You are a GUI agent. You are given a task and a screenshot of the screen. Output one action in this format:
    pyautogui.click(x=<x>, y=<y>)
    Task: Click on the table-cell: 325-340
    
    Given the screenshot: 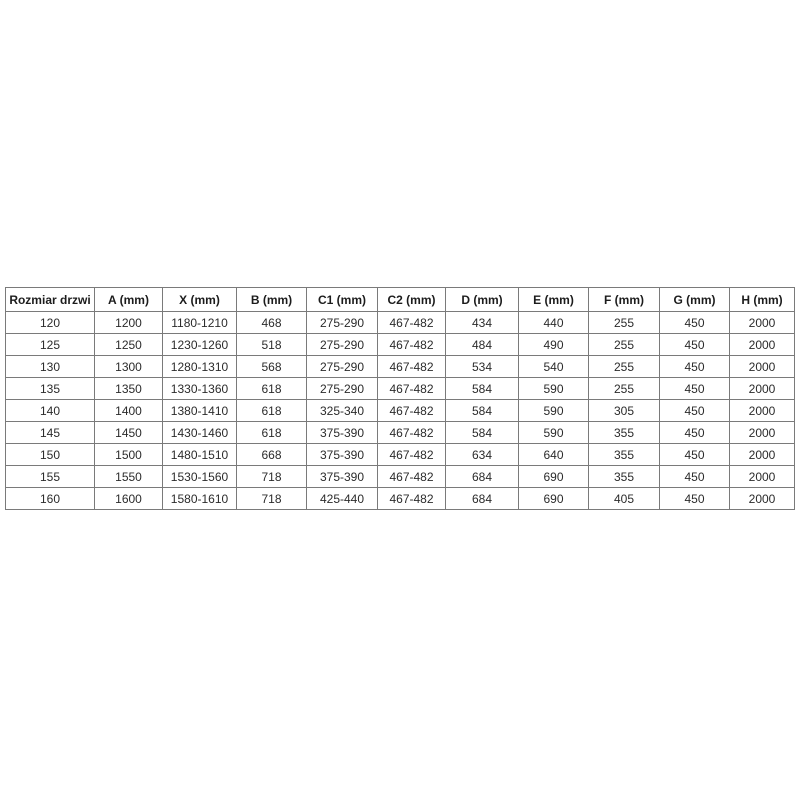 What is the action you would take?
    pyautogui.click(x=342, y=410)
    